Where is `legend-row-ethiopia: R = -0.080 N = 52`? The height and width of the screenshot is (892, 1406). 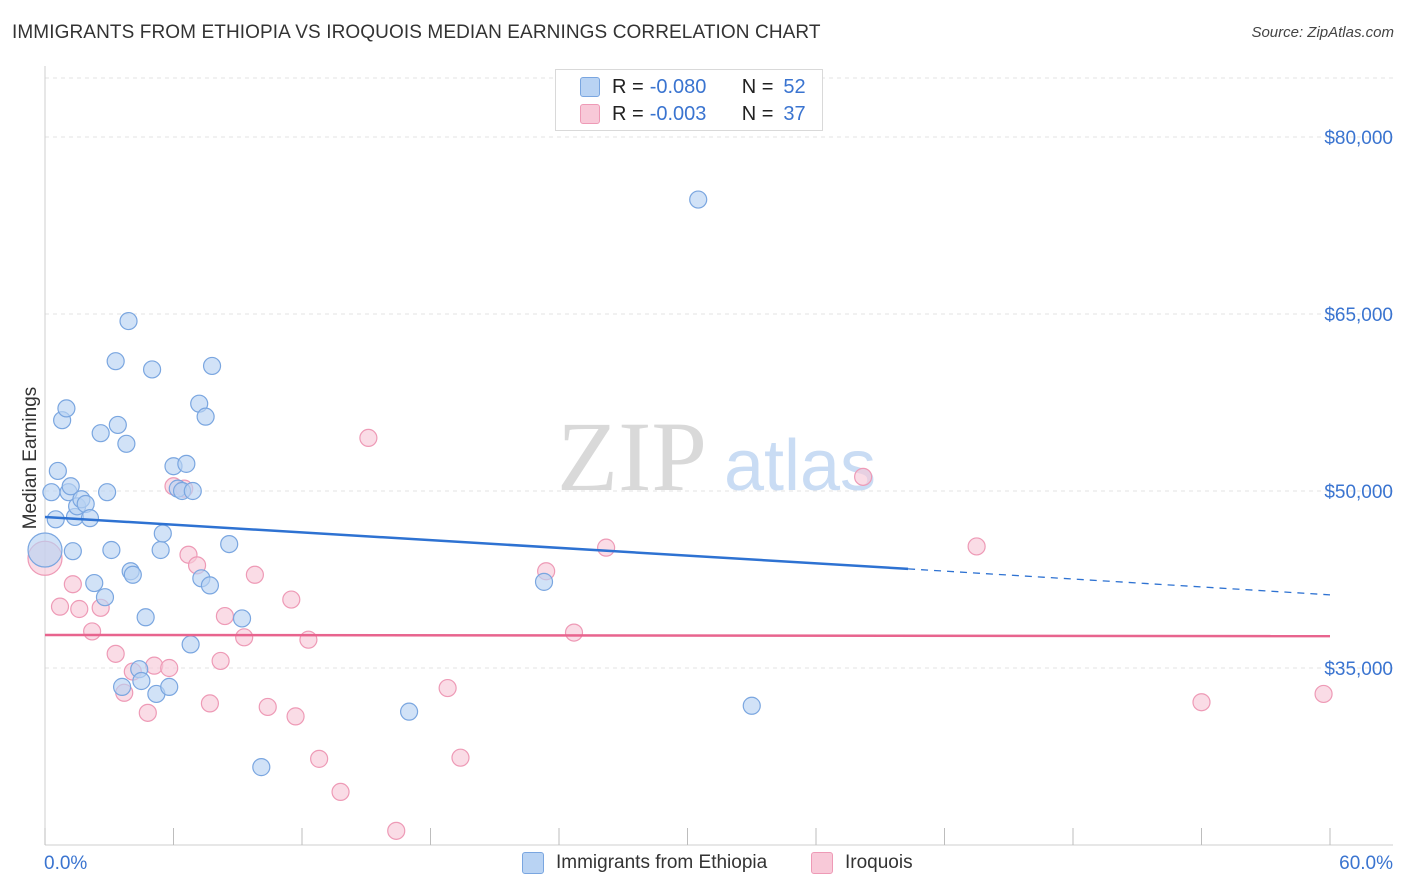
legend-row-ethiopia: R = -0.080 N = 52 is located at coordinates (693, 87).